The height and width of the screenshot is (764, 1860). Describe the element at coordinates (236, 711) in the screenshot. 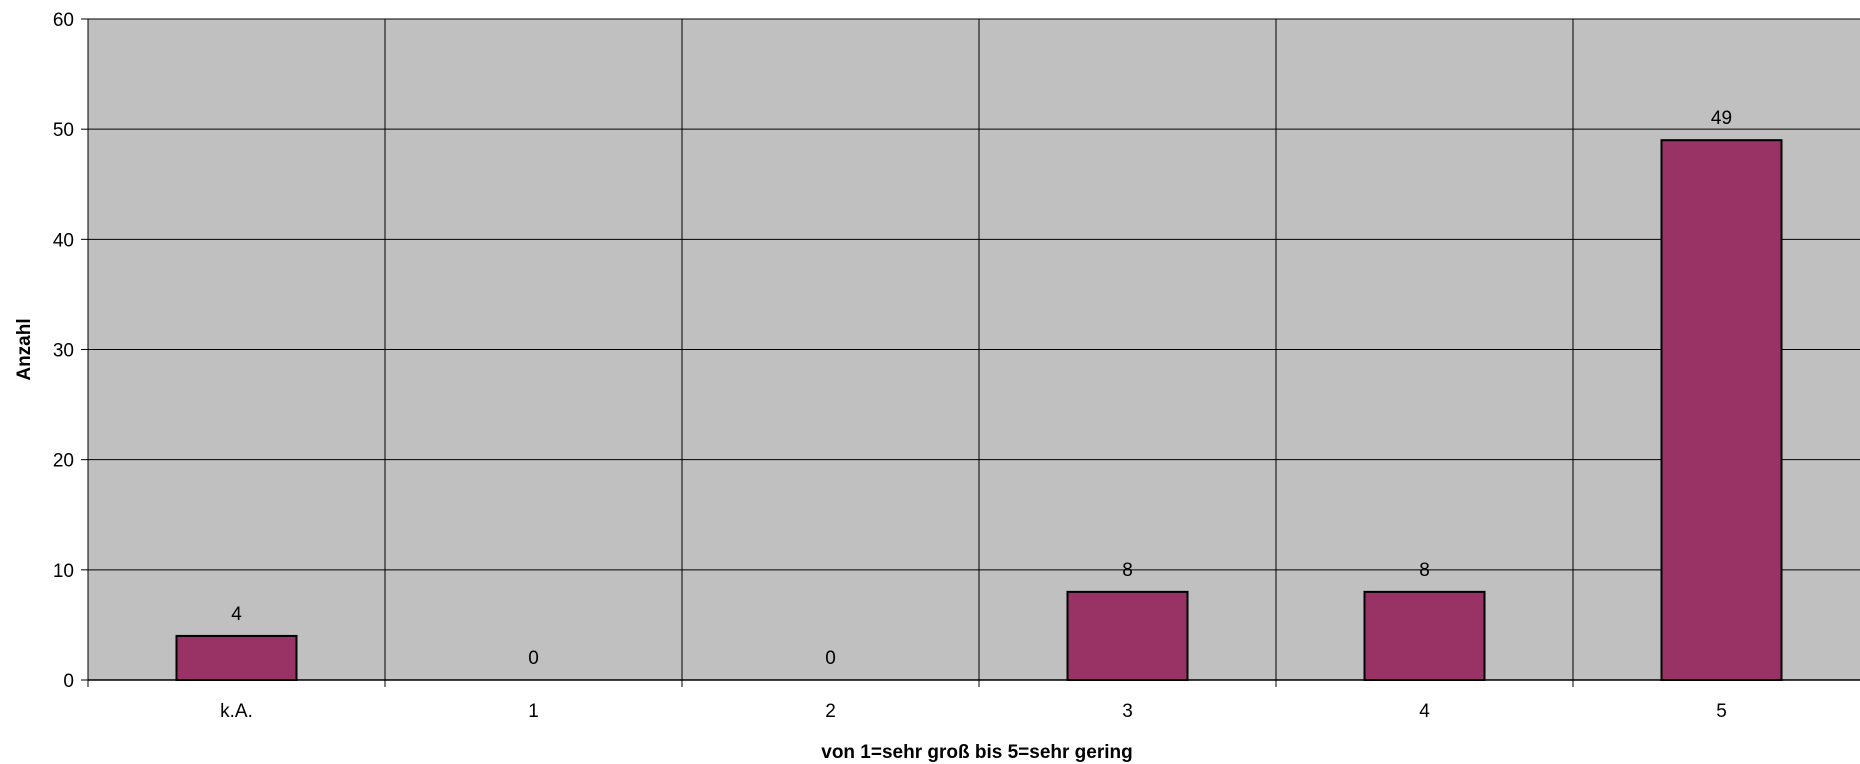

I see `x-tick-label: k.A.` at that location.